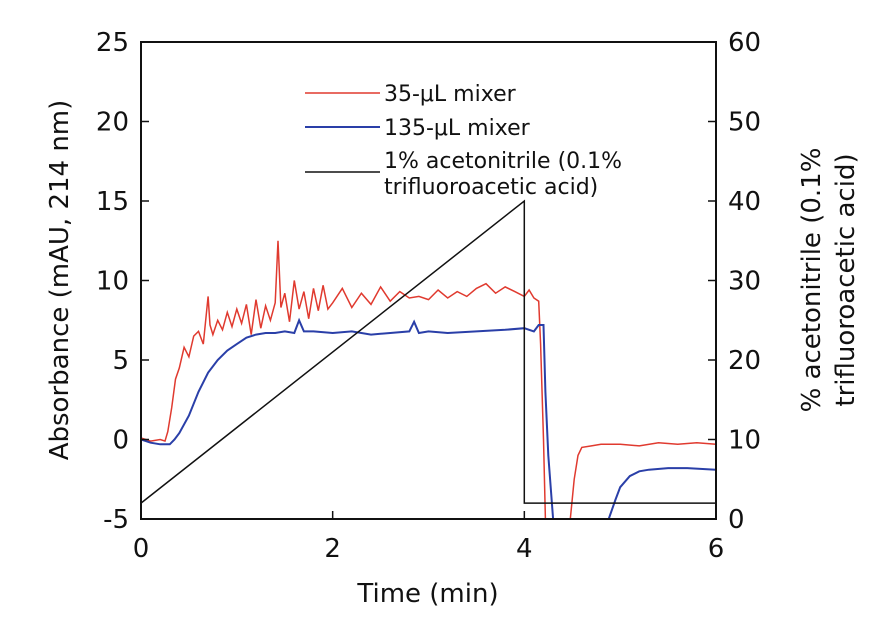 The image size is (894, 636). I want to click on x-tick-label: 2, so click(332, 549).